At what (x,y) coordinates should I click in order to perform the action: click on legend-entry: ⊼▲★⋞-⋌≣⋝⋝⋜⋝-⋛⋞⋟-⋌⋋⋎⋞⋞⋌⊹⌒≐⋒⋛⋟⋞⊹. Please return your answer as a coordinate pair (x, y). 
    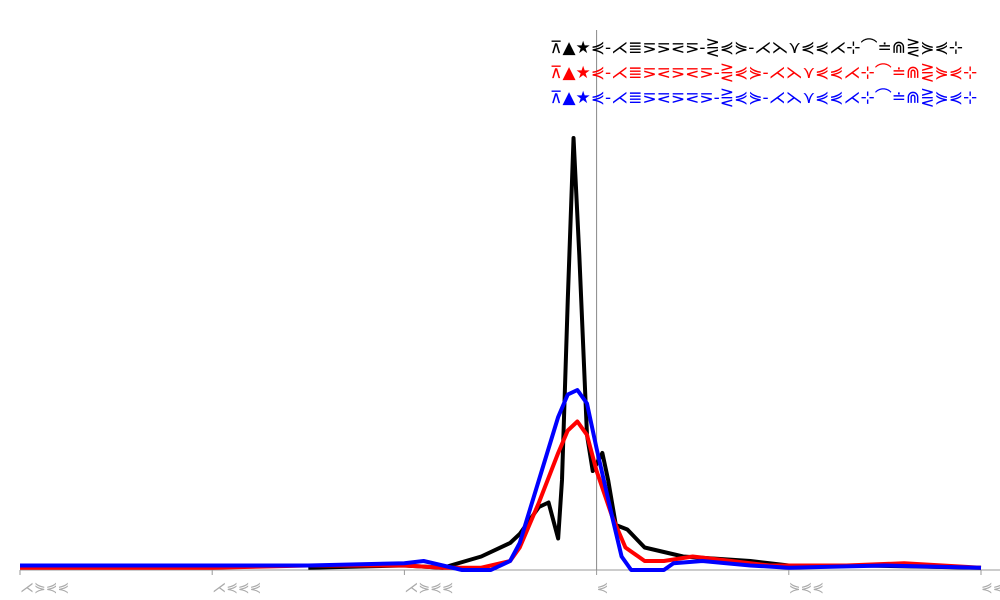
    Looking at the image, I should click on (756, 48).